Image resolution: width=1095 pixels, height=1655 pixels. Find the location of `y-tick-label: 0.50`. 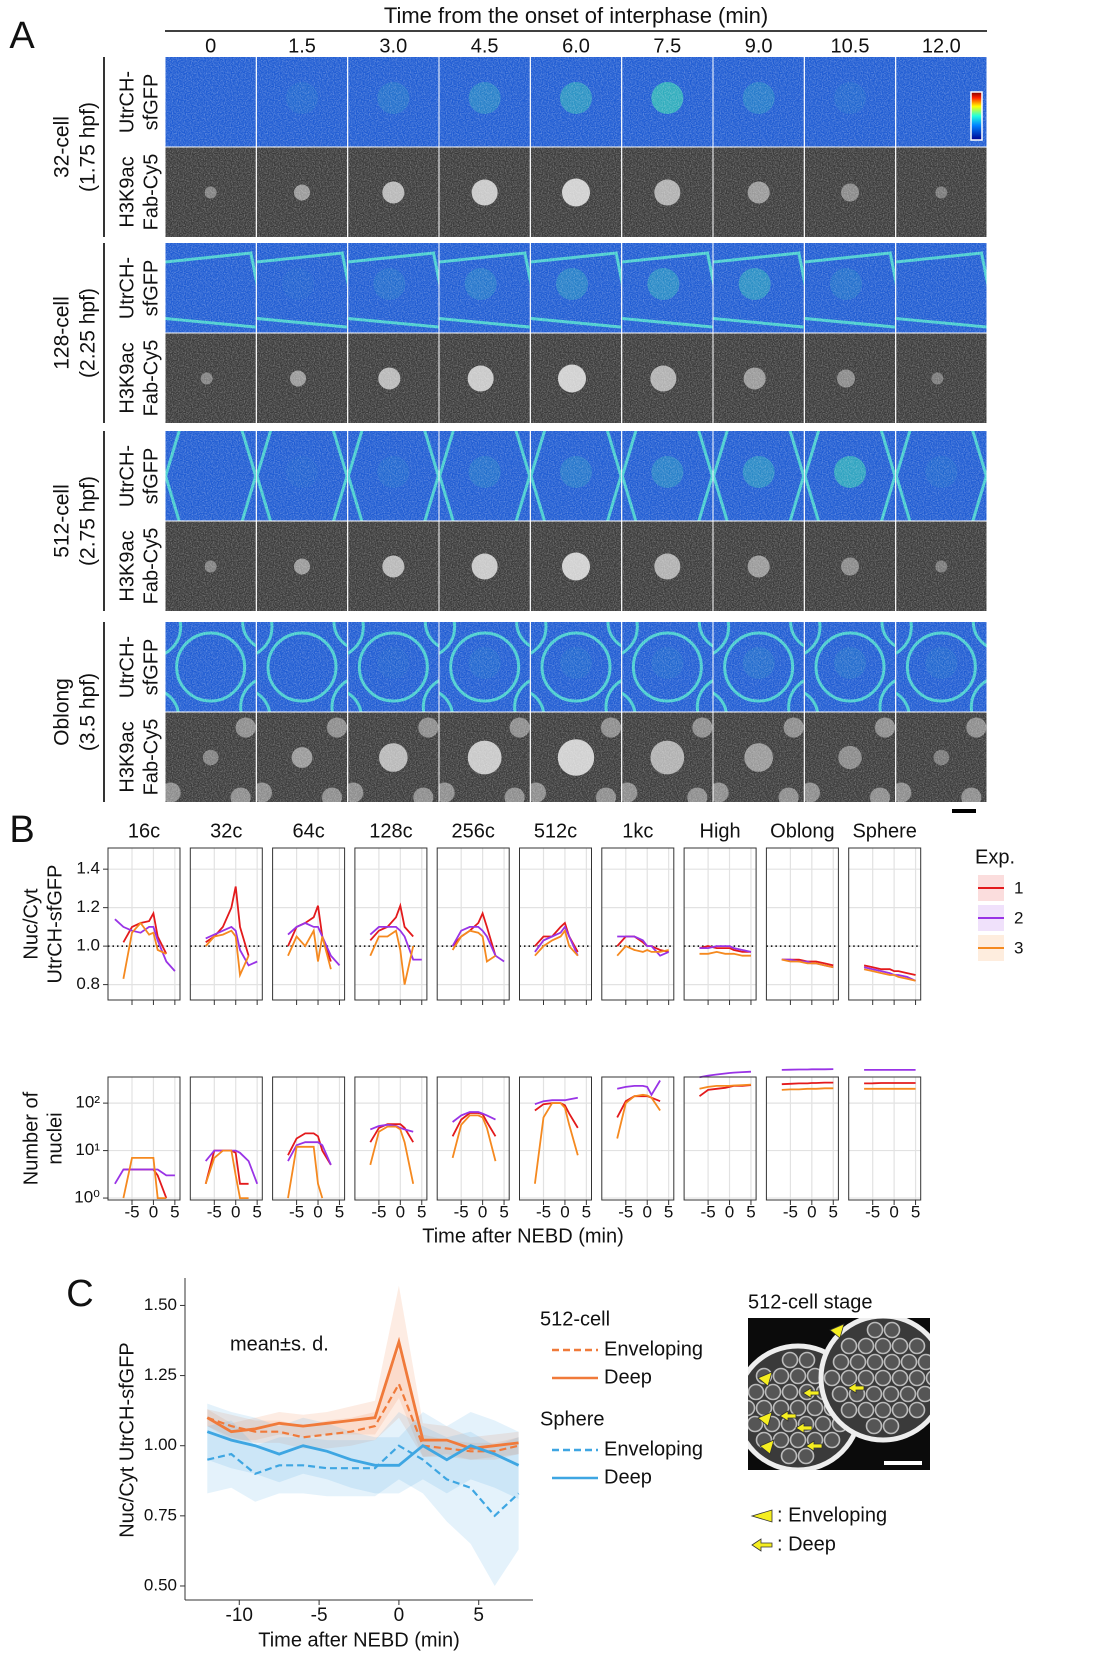

y-tick-label: 0.50 is located at coordinates (160, 1584).